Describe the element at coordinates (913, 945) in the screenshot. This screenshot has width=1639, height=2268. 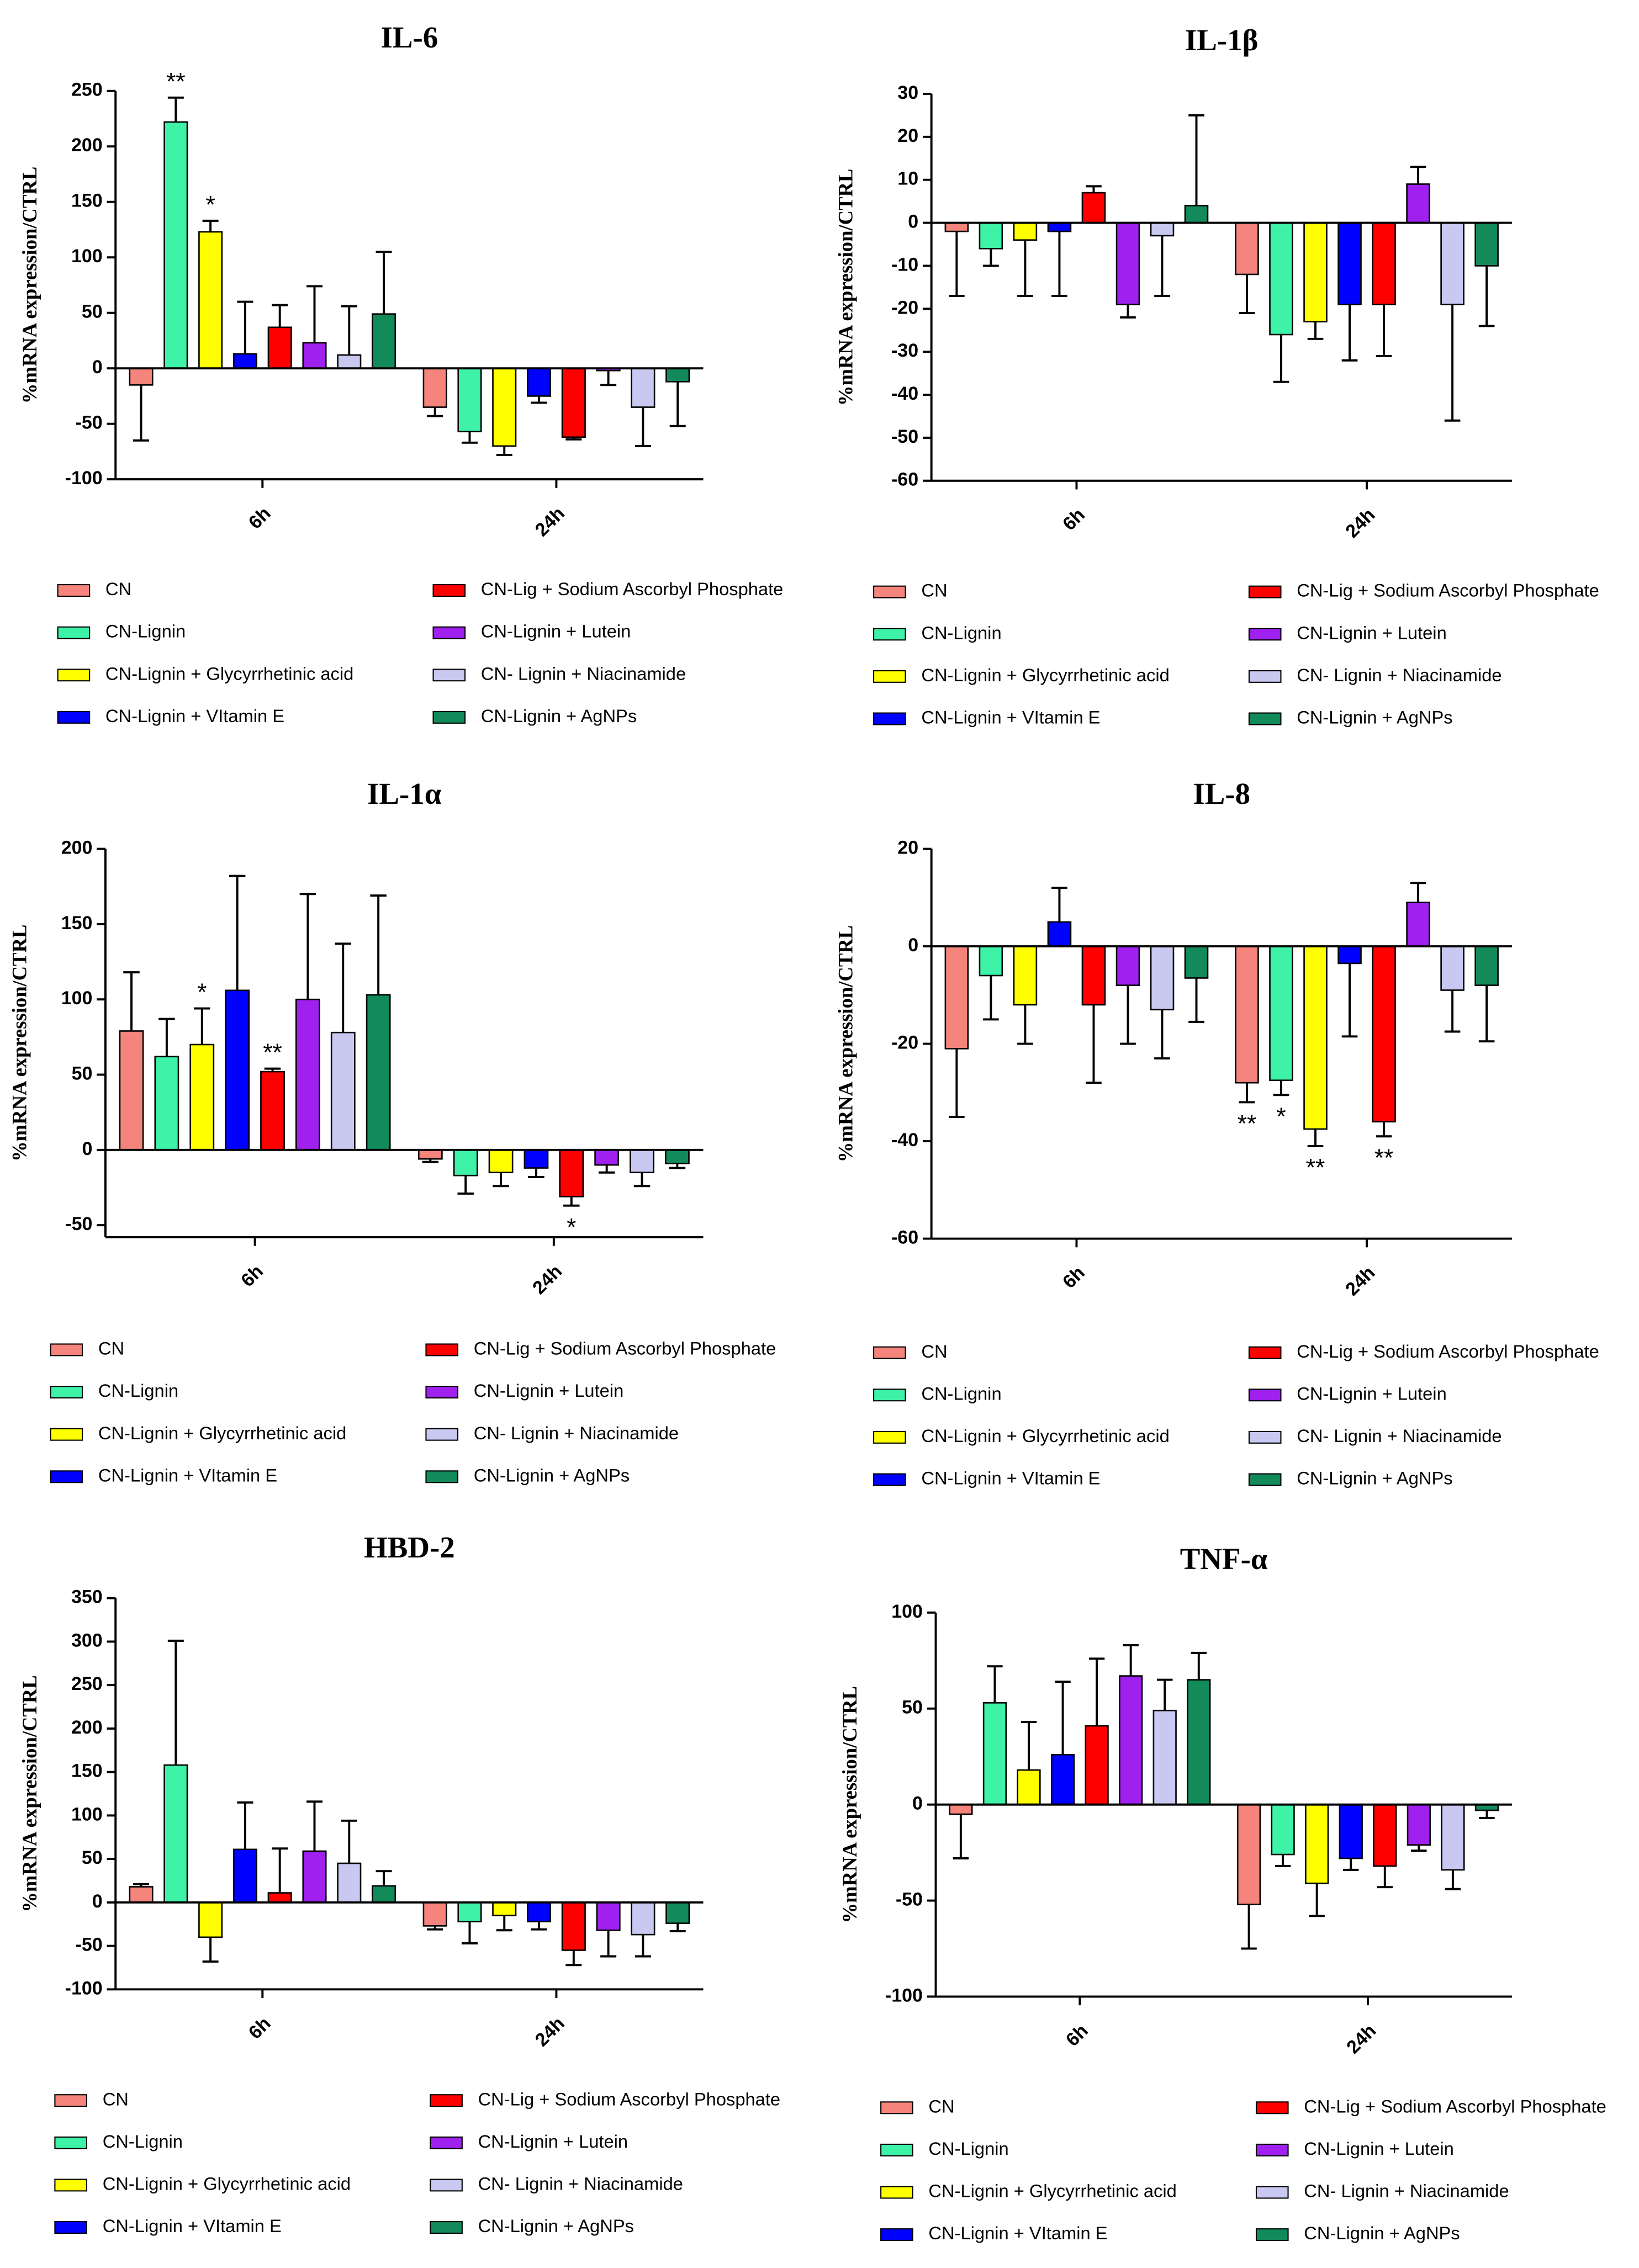
I see `y-tick-label: 0` at that location.